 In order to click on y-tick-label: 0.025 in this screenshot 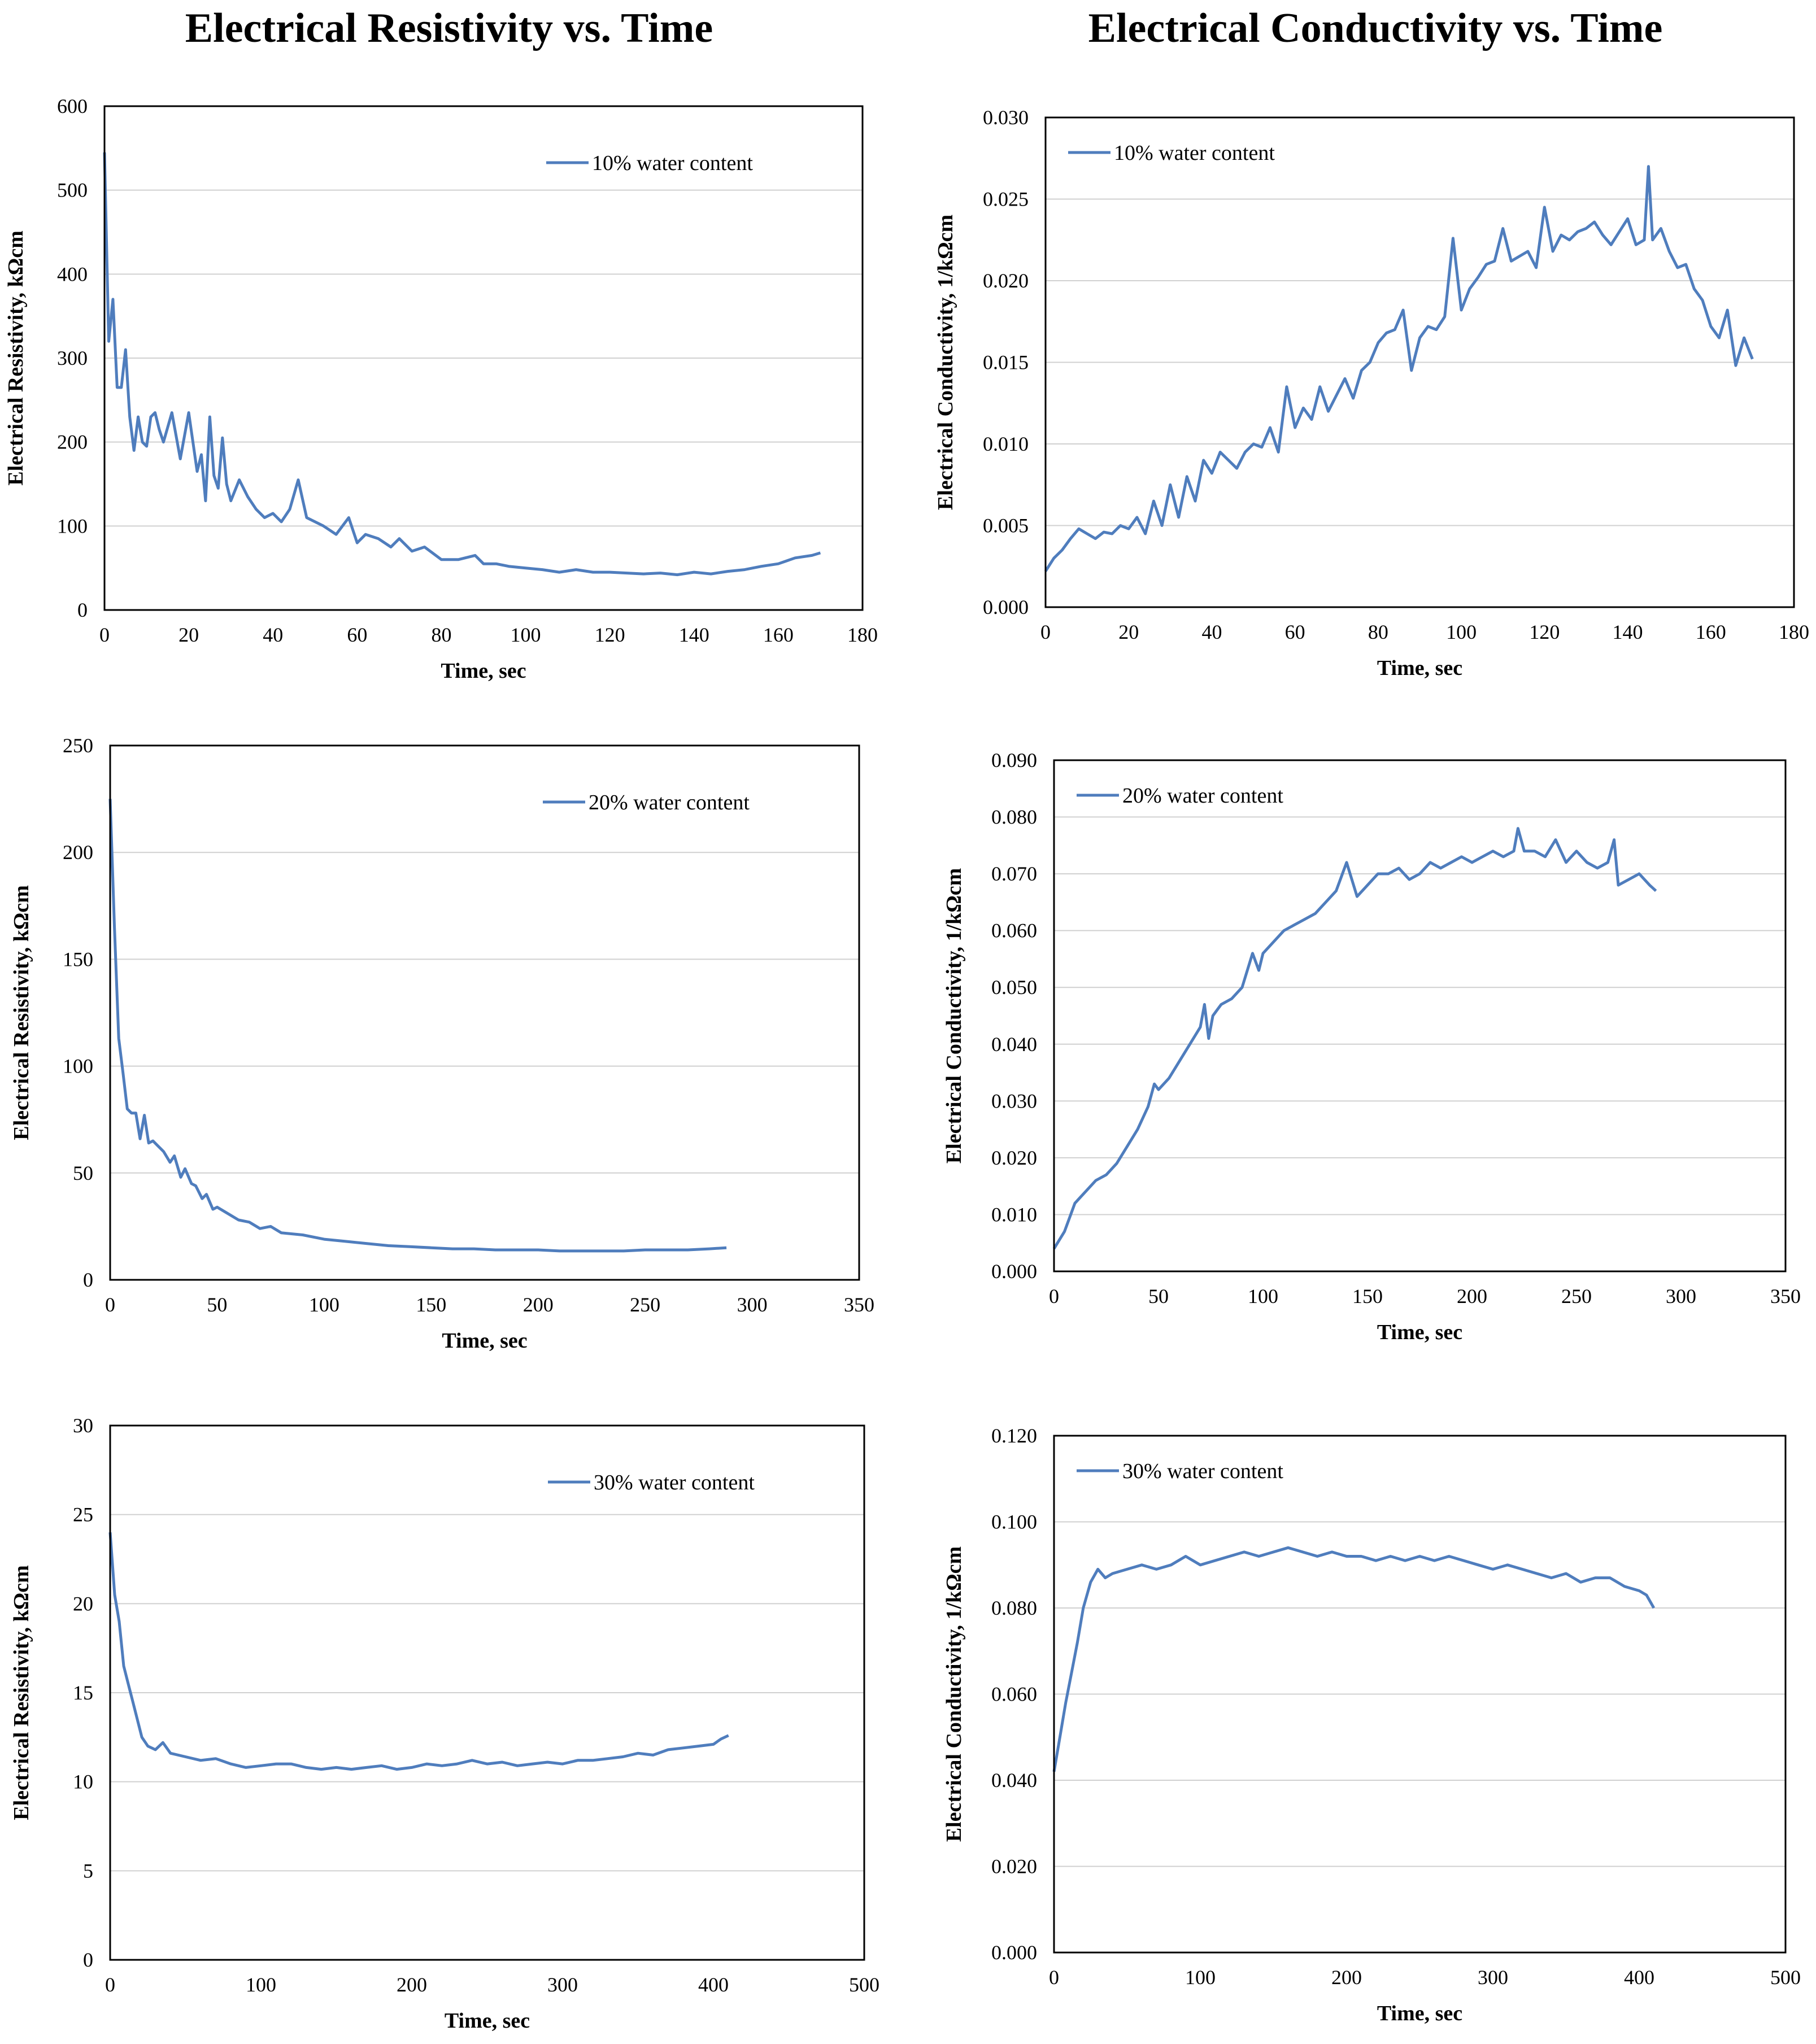, I will do `click(1006, 199)`.